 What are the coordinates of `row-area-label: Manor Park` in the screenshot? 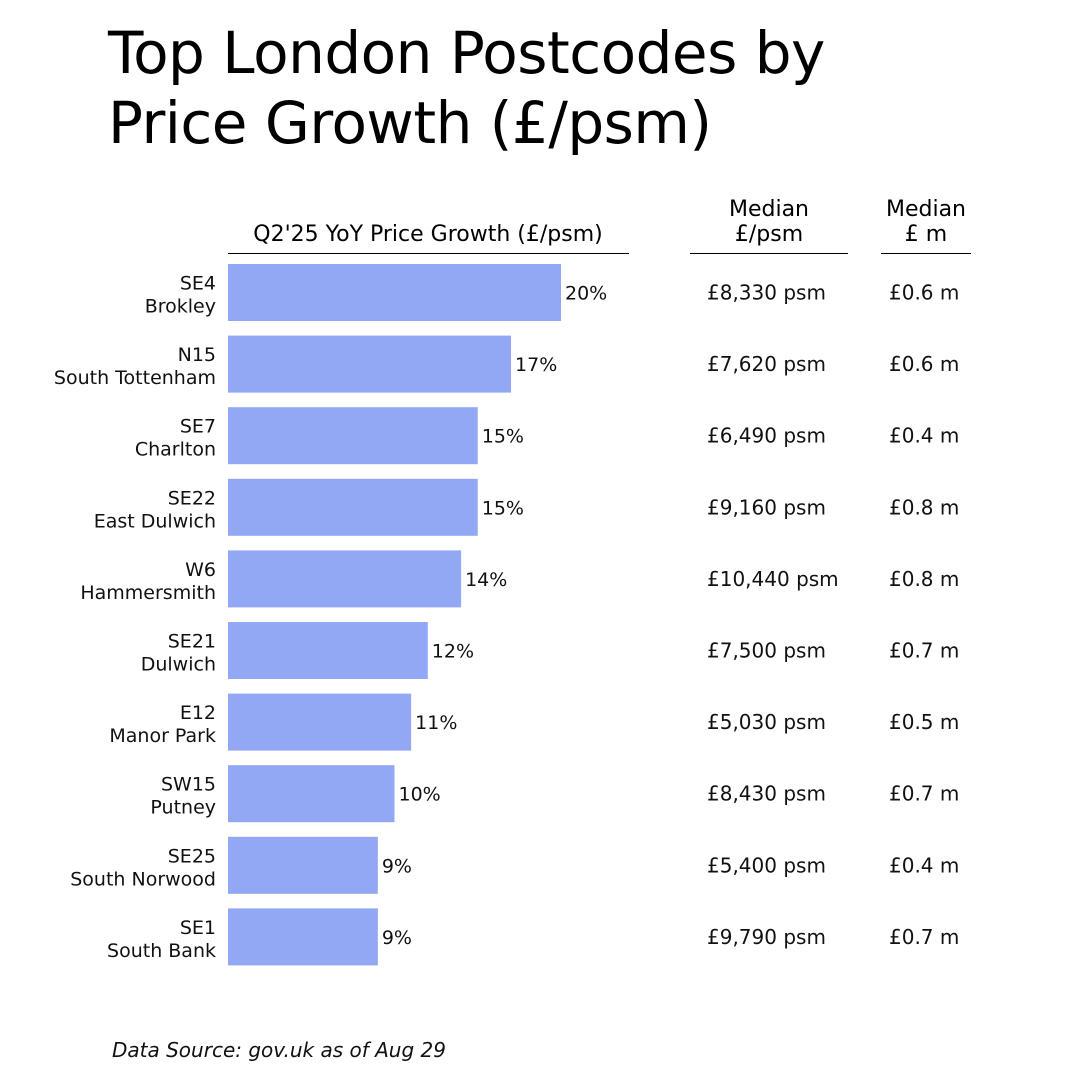 It's located at (162, 736).